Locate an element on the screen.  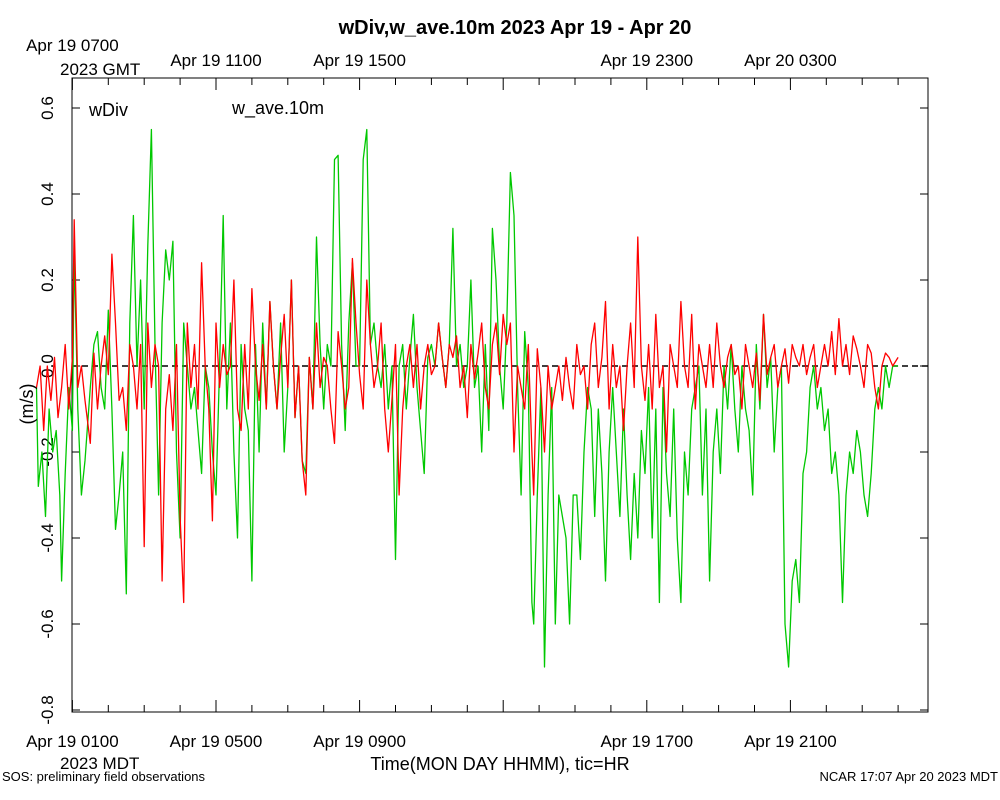
x-tick-label-bottom: Apr 19 1700 is located at coordinates (646, 741).